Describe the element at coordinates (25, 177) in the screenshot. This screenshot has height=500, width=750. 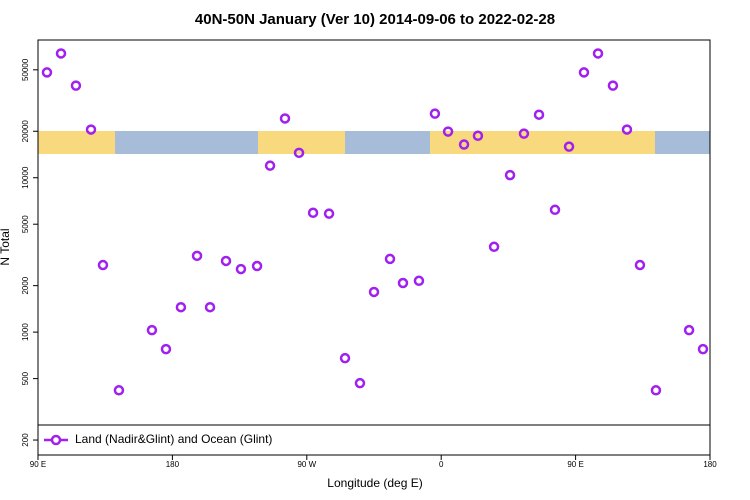
I see `y-tick-label: 10000` at that location.